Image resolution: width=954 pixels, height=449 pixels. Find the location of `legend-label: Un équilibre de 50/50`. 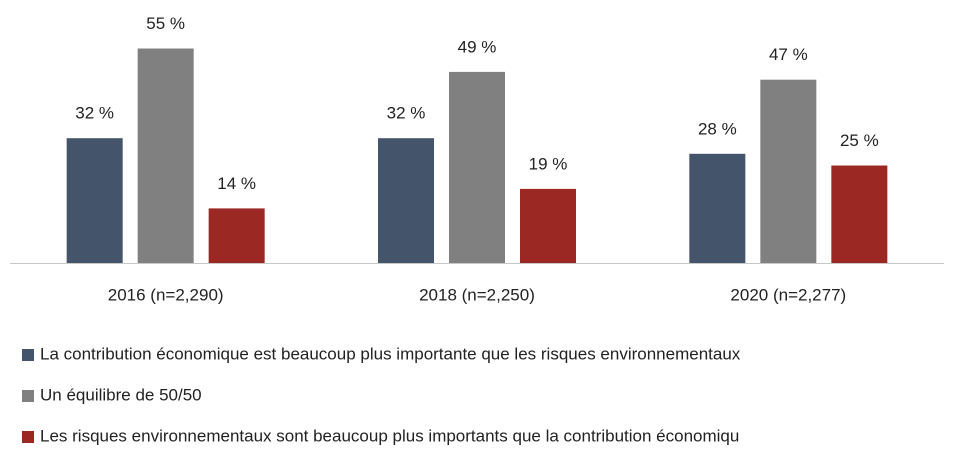

legend-label: Un équilibre de 50/50 is located at coordinates (121, 394).